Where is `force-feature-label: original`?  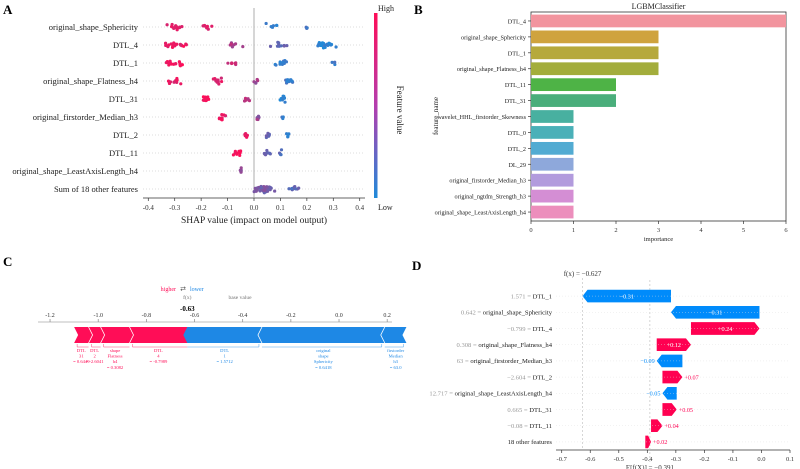
force-feature-label: original is located at coordinates (323, 350).